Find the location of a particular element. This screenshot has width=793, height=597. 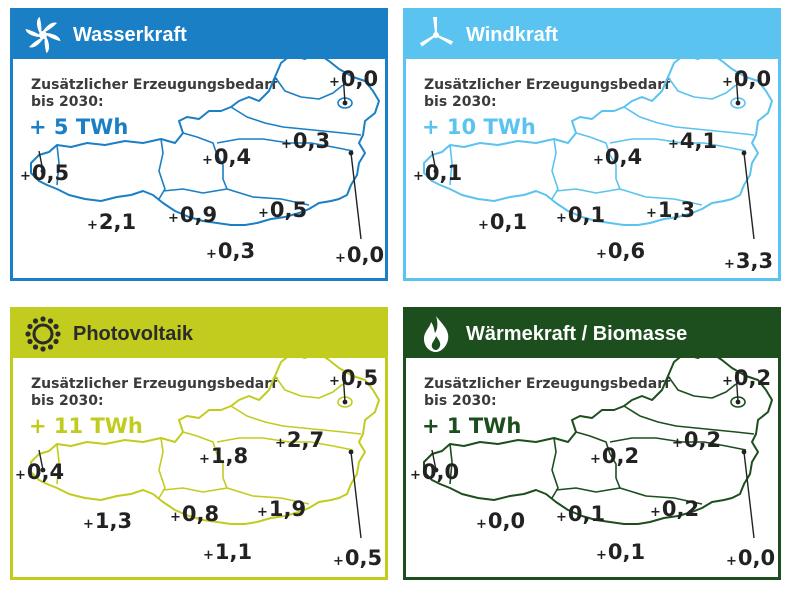

panel-title: Wasserkraft is located at coordinates (130, 34).